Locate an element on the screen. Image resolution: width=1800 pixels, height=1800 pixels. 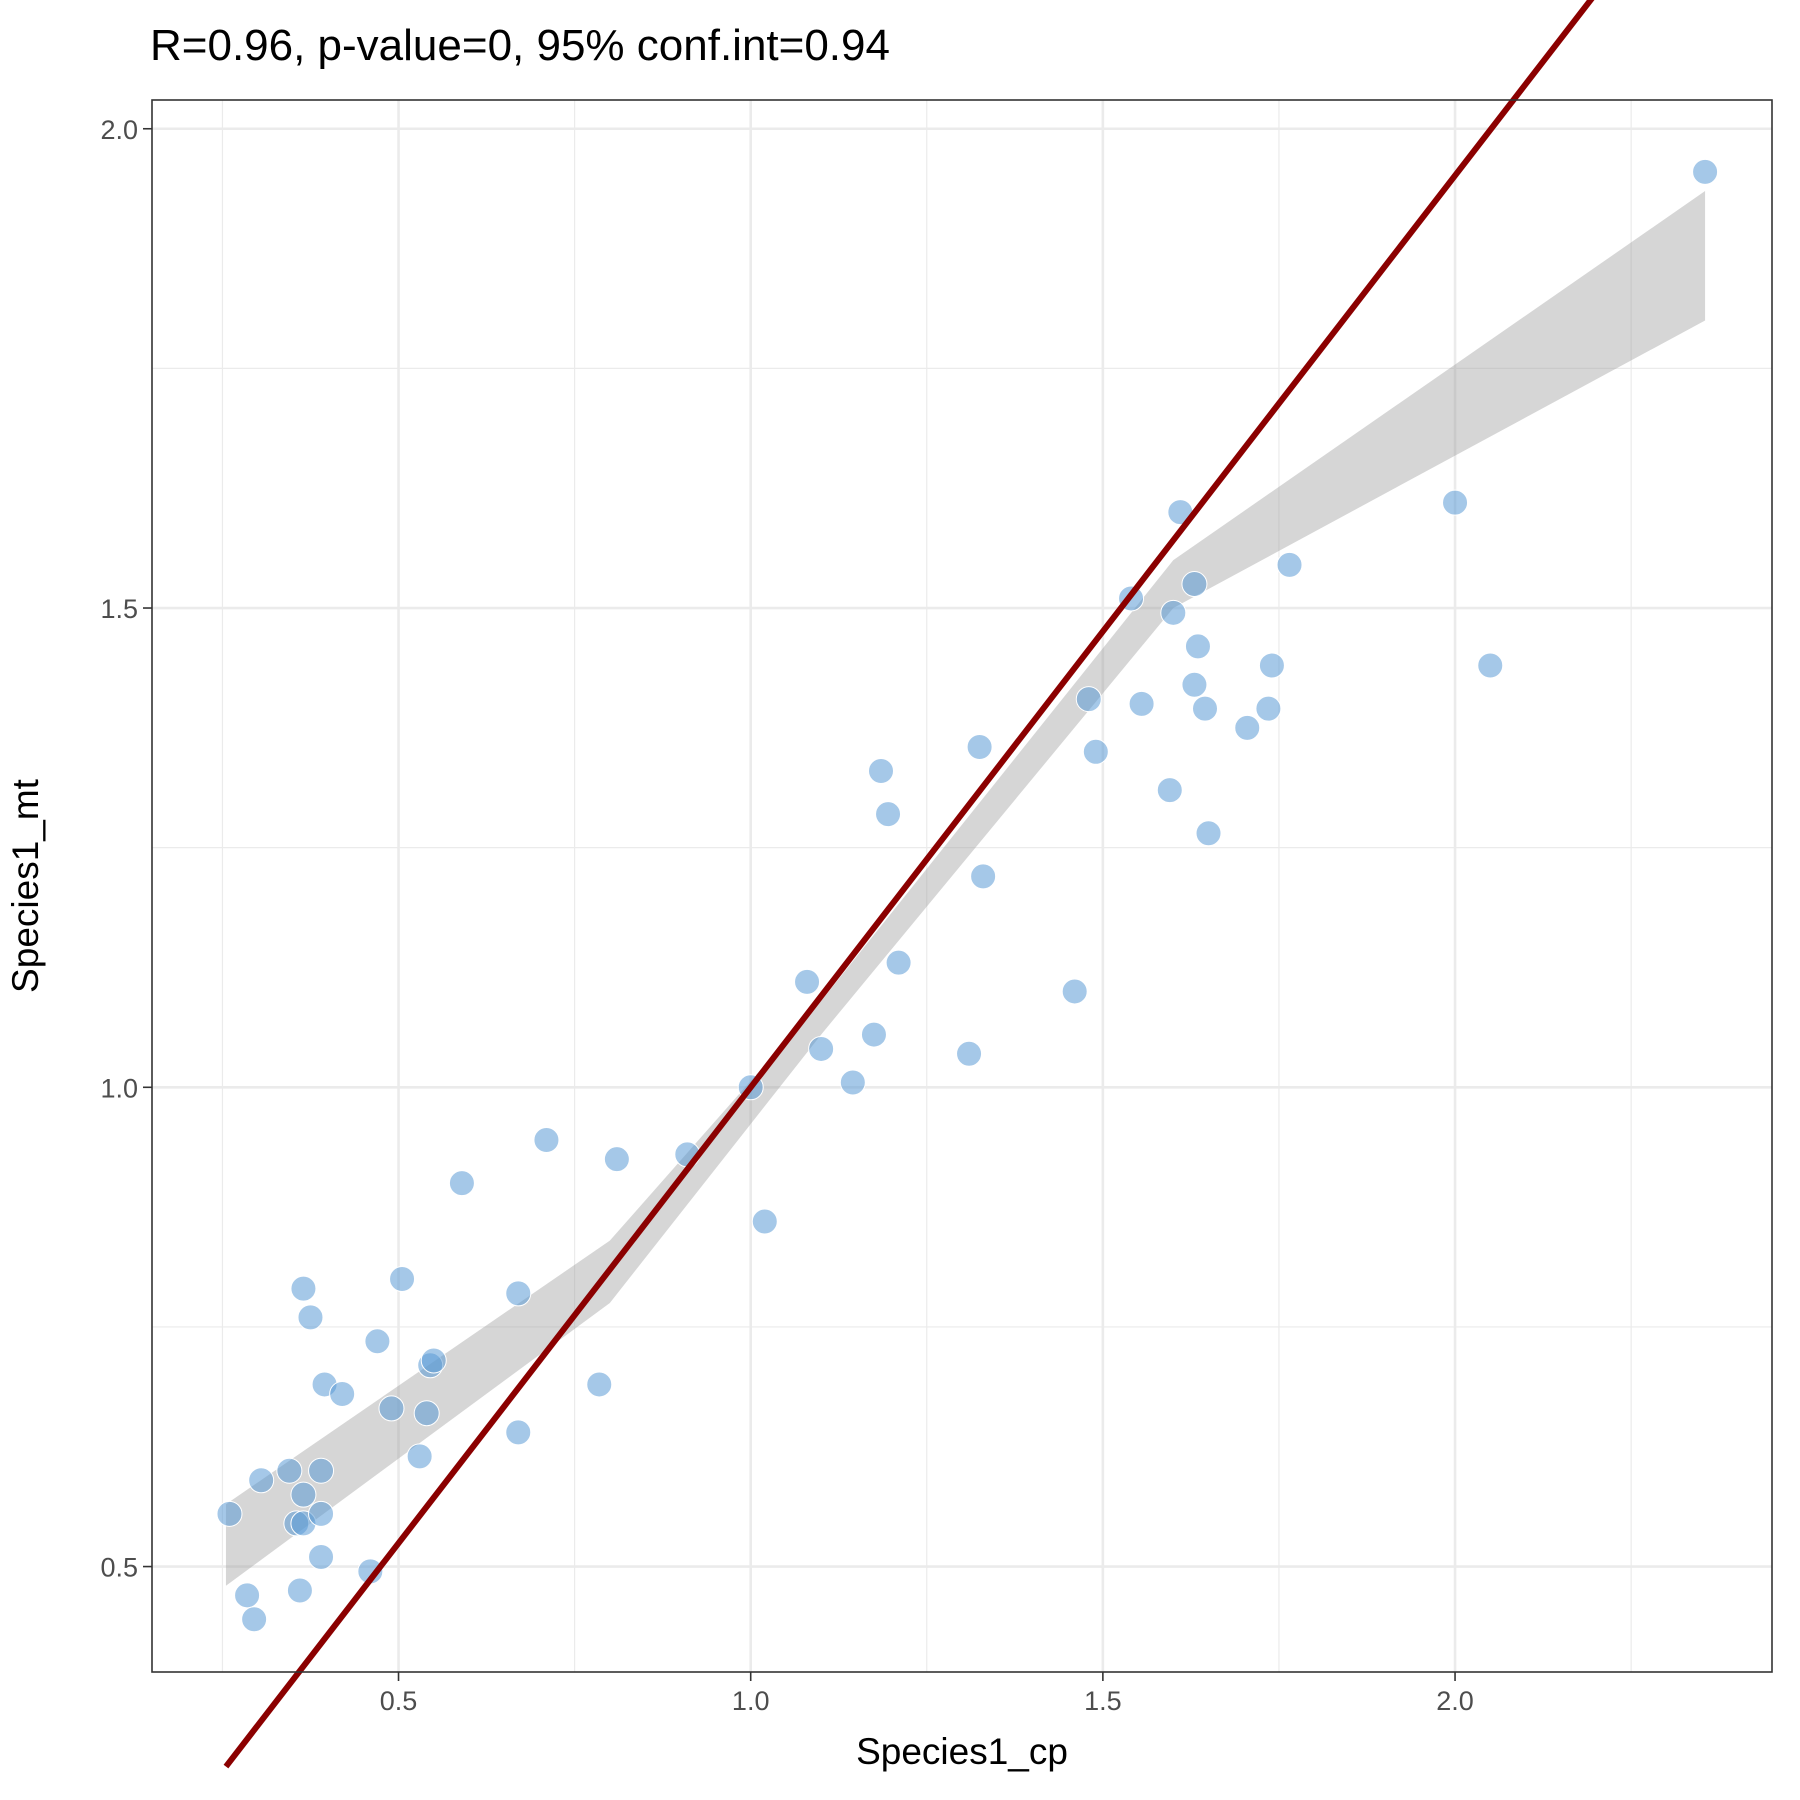
x-tick-label: 0.5 is located at coordinates (399, 1701).